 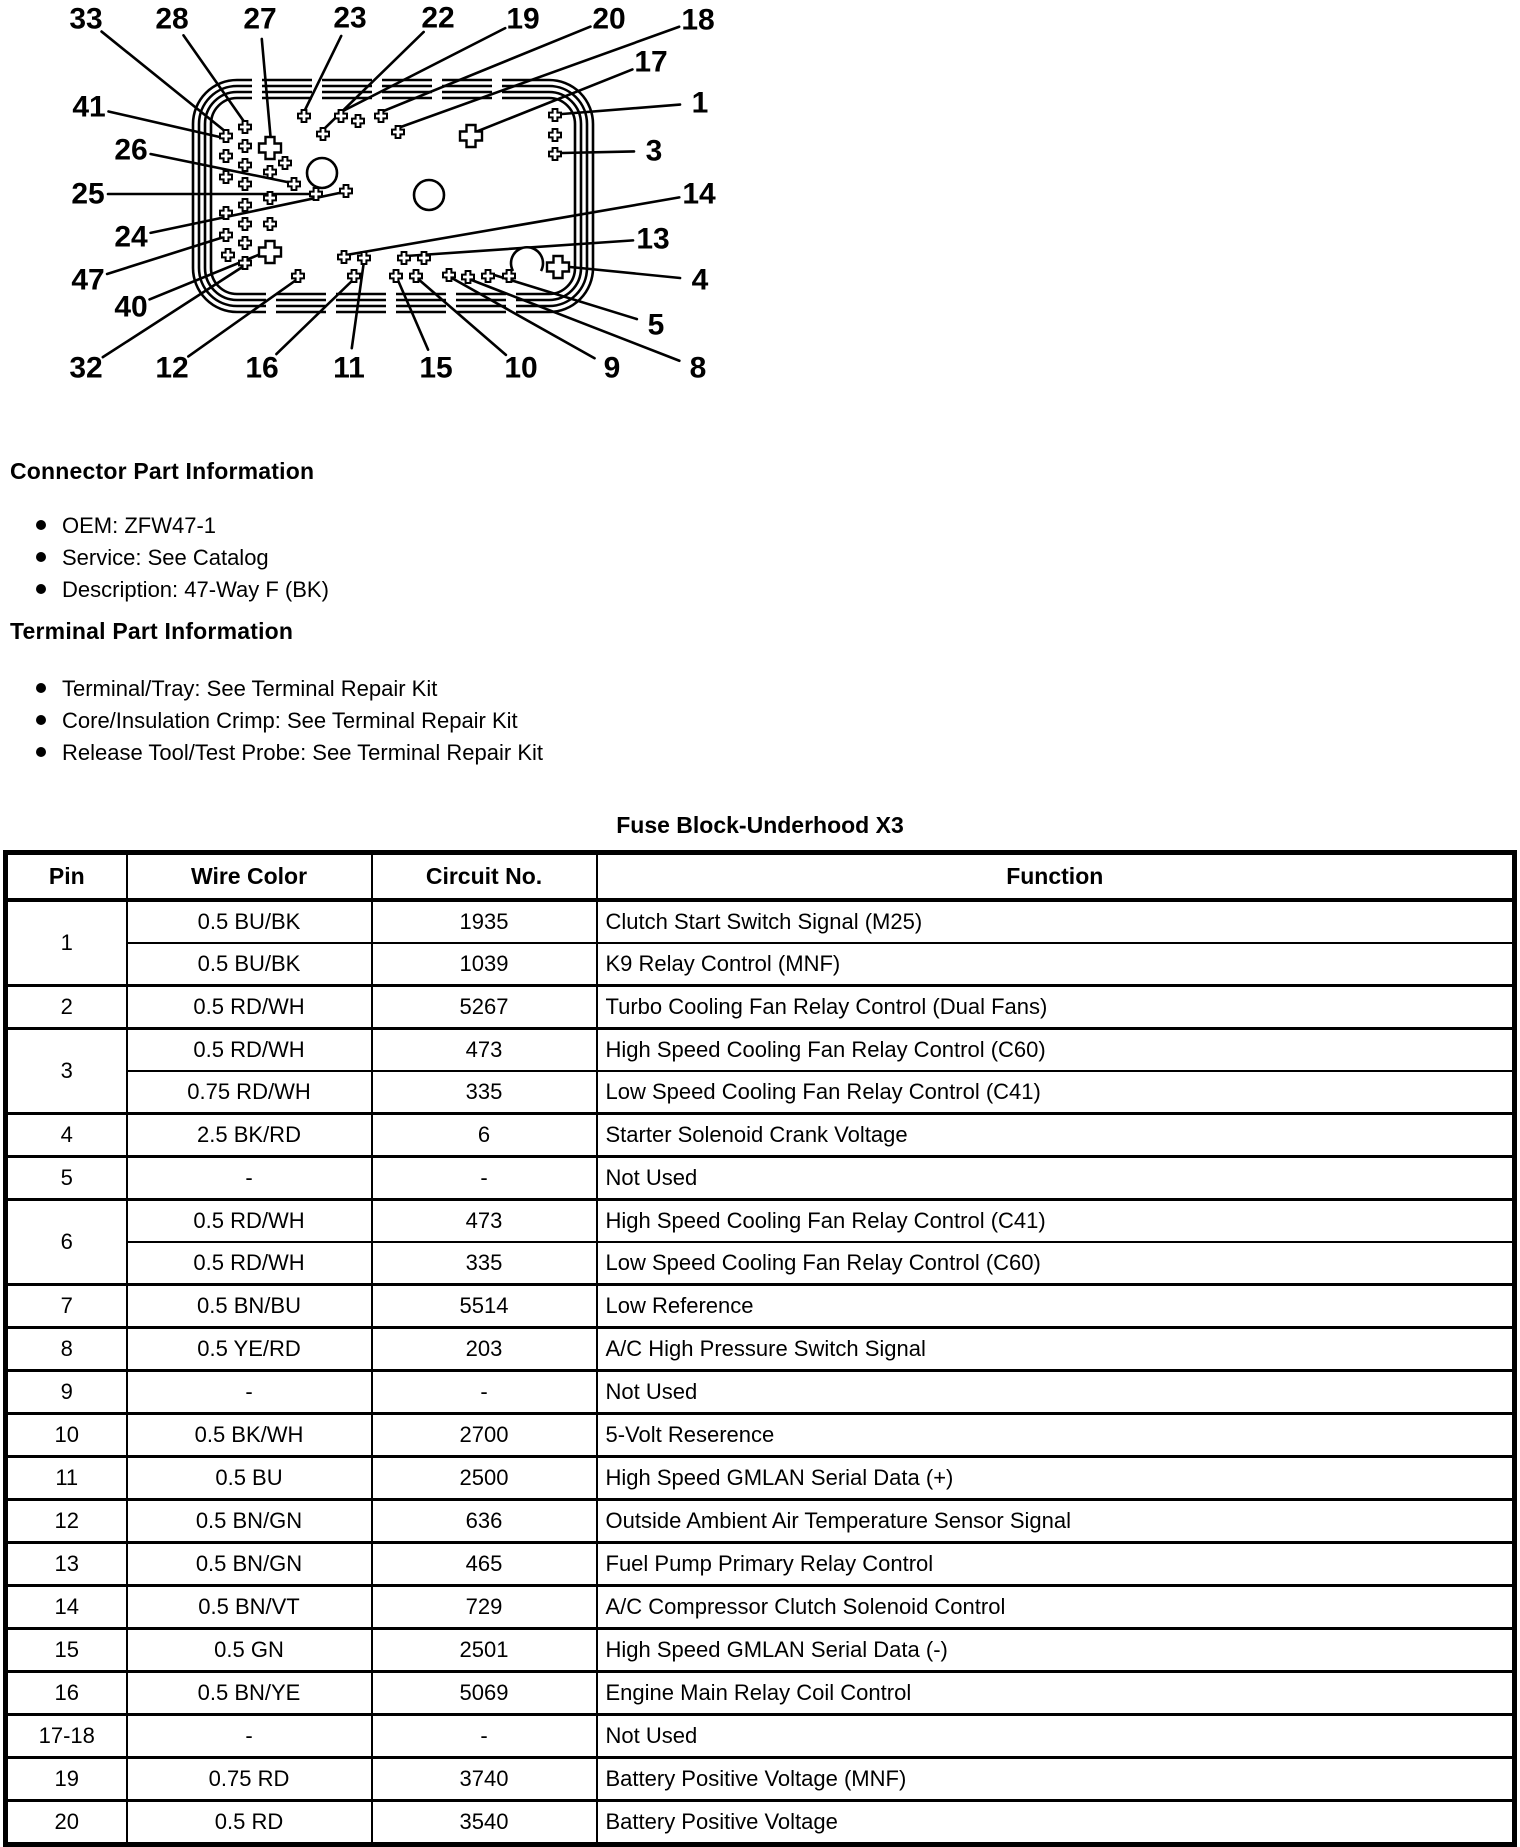 What do you see at coordinates (484, 1779) in the screenshot?
I see `circuit-cell: 3740` at bounding box center [484, 1779].